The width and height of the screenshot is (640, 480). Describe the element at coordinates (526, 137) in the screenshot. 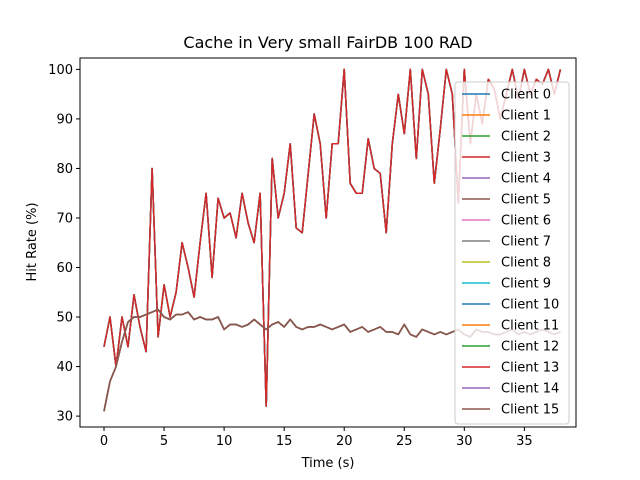

I see `legend-entry-label: Client 2` at that location.